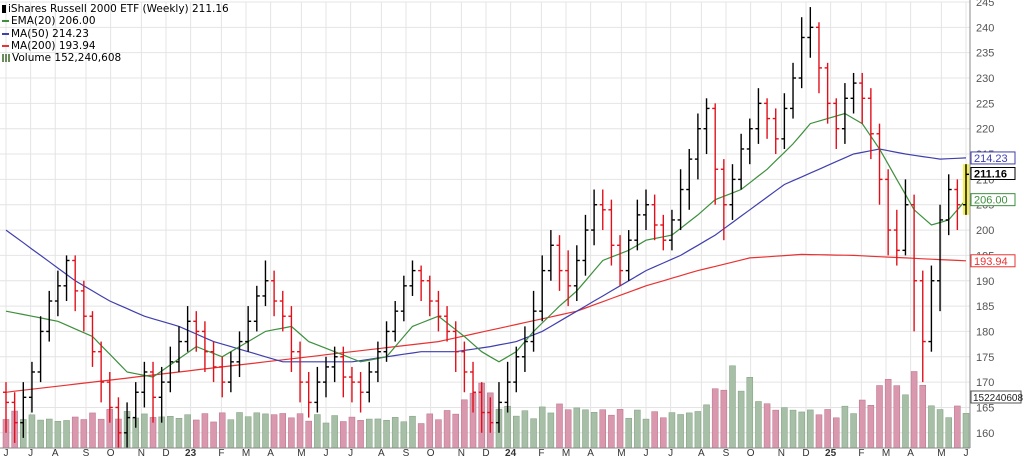 Image resolution: width=1024 pixels, height=458 pixels. I want to click on price-label-text: 214.23, so click(991, 159).